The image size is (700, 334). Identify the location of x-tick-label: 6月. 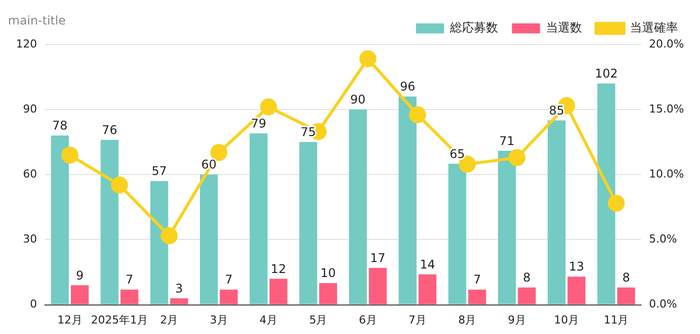
(367, 319).